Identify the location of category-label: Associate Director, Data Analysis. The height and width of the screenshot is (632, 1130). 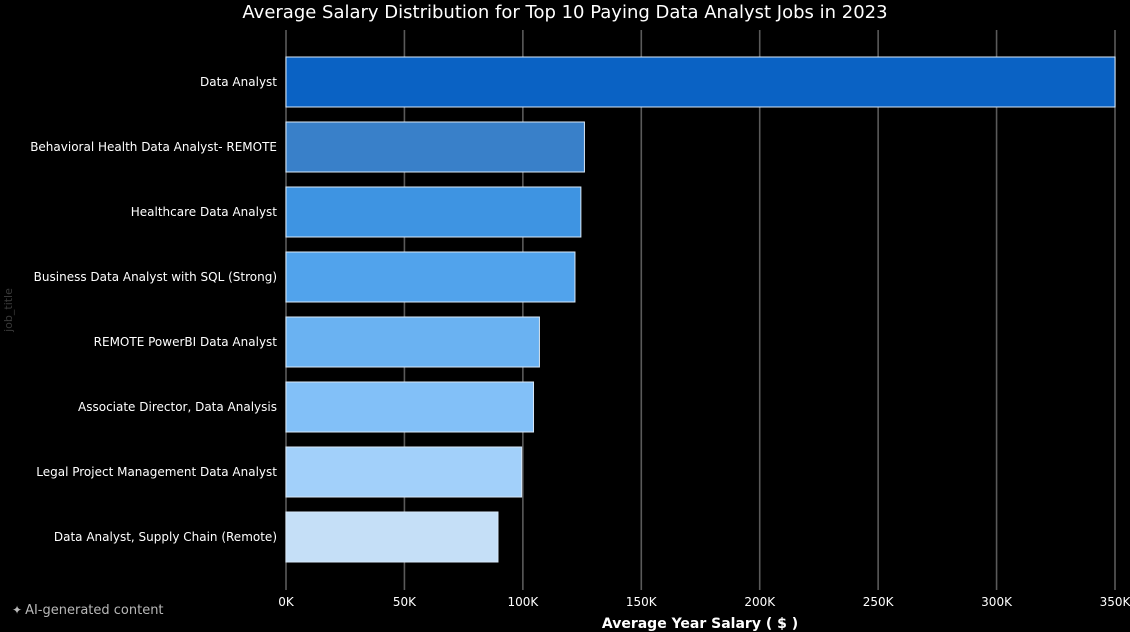
(177, 407).